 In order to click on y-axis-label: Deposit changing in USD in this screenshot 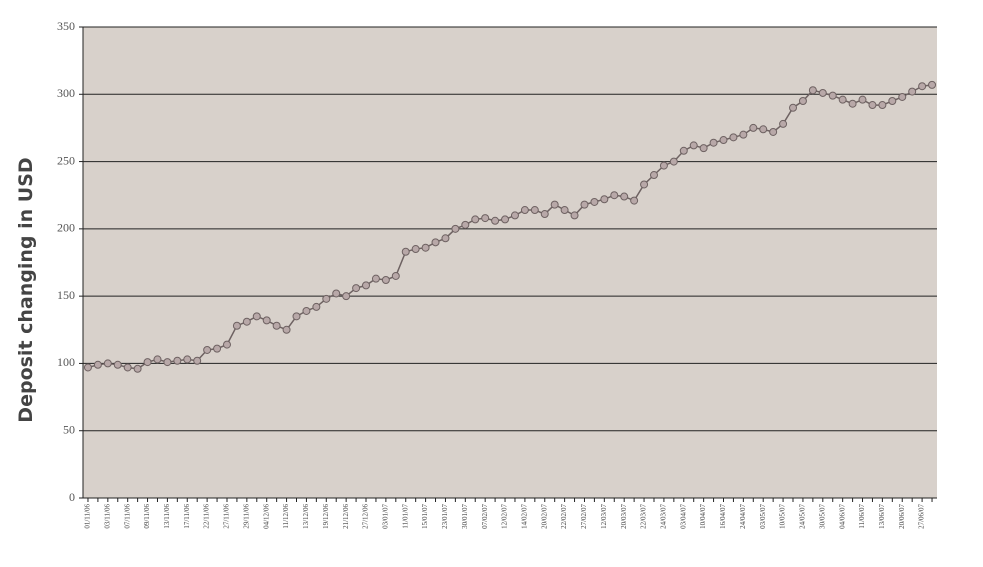, I will do `click(26, 289)`.